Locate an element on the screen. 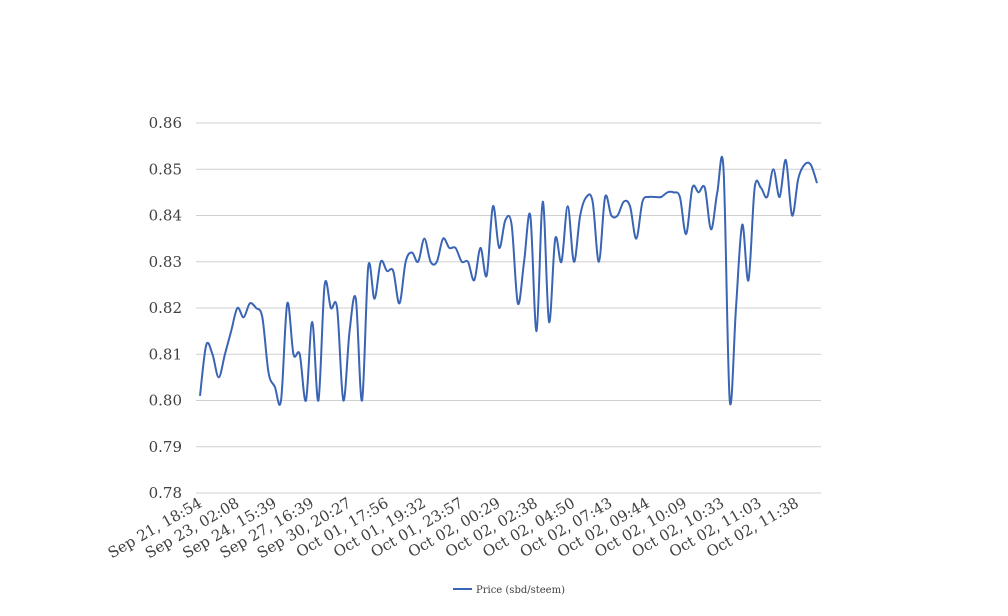  y-axis-tick-labels: 0.78 0.79 0.80 0.81 0.82 0.83 0.84 0.85 0.86 is located at coordinates (165, 308).